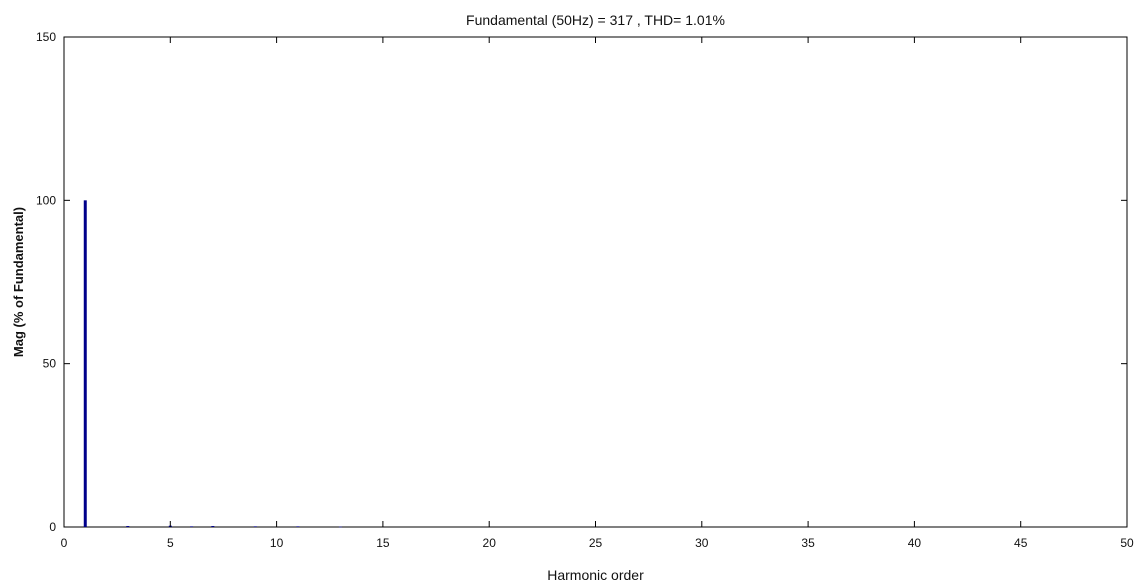 Image resolution: width=1137 pixels, height=584 pixels. What do you see at coordinates (64, 543) in the screenshot?
I see `x-tick-label: 0` at bounding box center [64, 543].